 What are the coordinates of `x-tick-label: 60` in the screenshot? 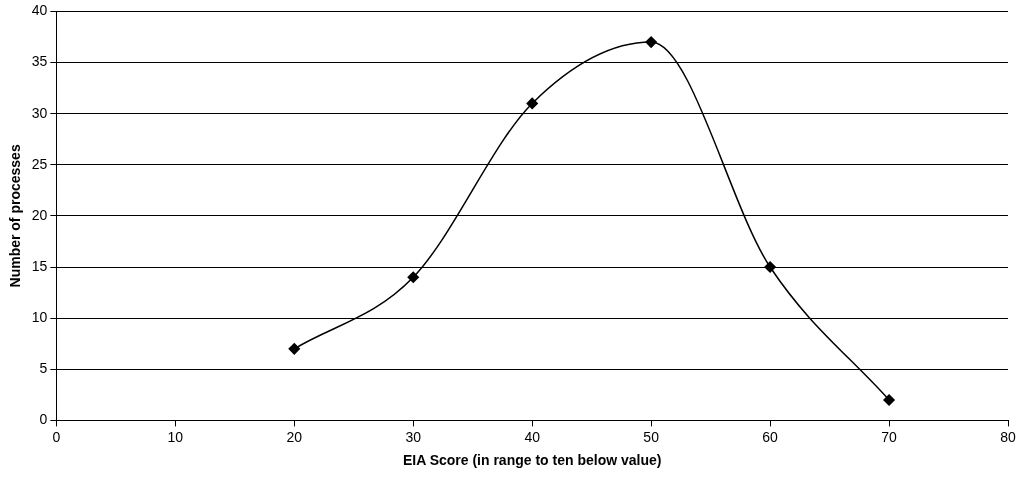 It's located at (770, 436).